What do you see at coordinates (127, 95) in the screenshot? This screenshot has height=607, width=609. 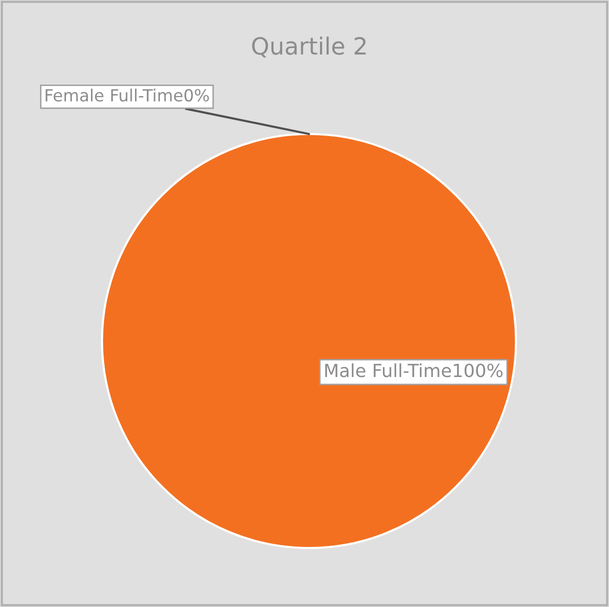 I see `category-label: Female Full-Time0%` at bounding box center [127, 95].